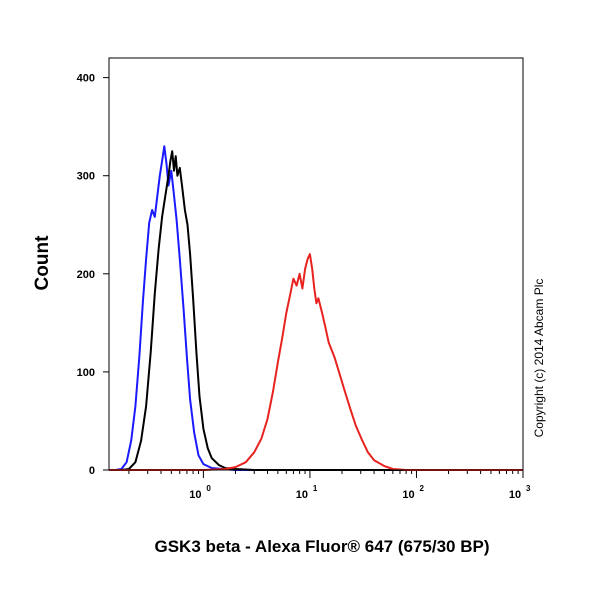  I want to click on y-tick-label: 0, so click(92, 471).